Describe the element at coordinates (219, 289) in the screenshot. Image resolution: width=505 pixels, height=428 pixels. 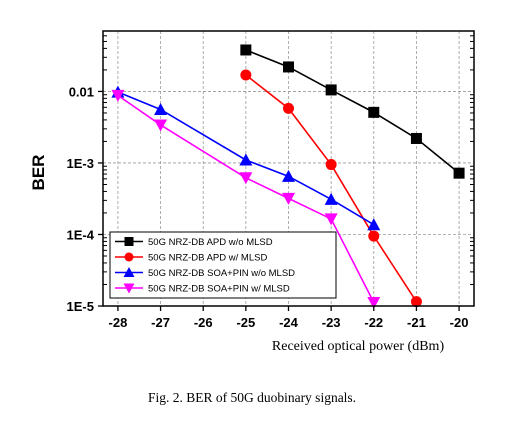
I see `legend-entry: 50G NRZ-DB SOA+PIN w/ MLSD` at that location.